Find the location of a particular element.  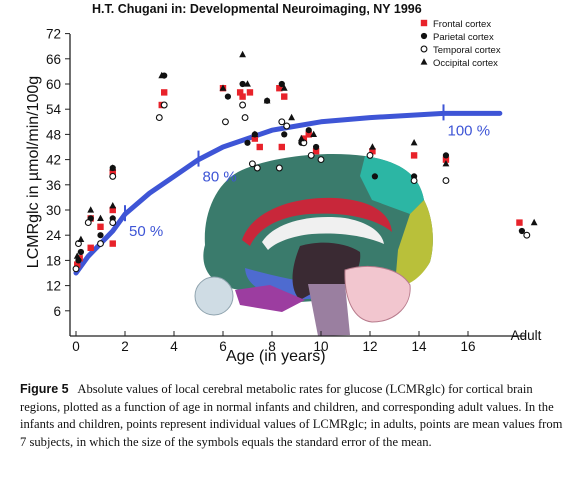

occipital-lobe-region is located at coordinates (414, 243).